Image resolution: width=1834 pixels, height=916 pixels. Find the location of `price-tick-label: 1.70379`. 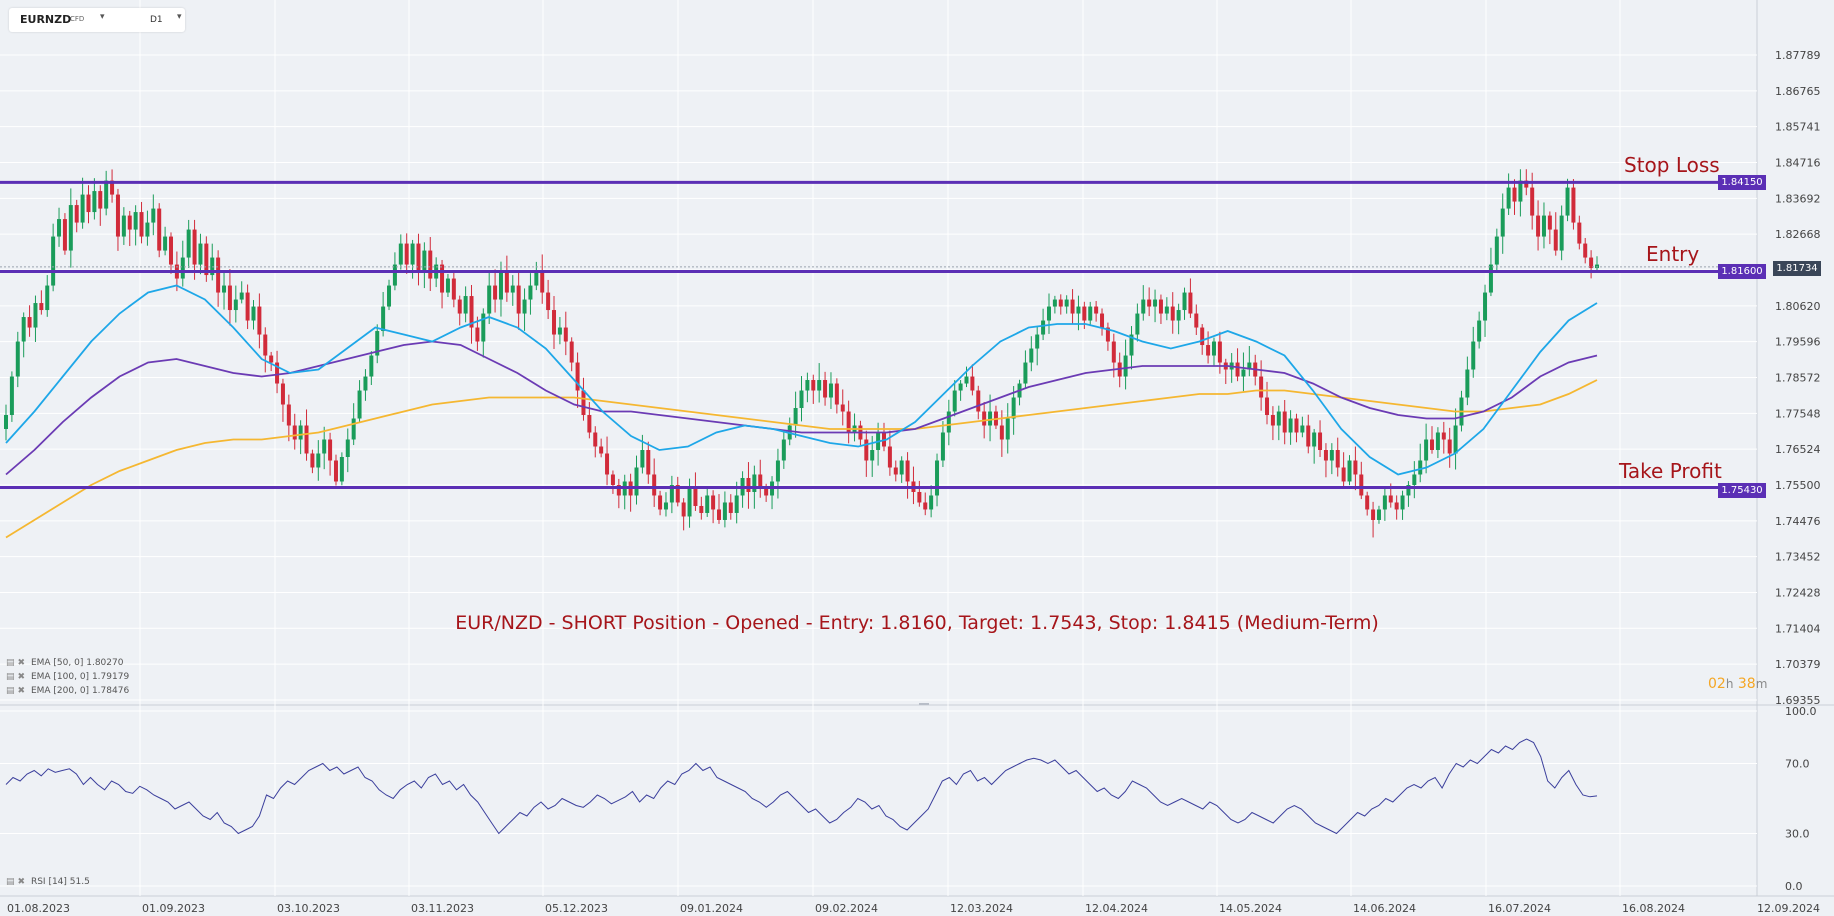

price-tick-label: 1.70379 is located at coordinates (1798, 664).